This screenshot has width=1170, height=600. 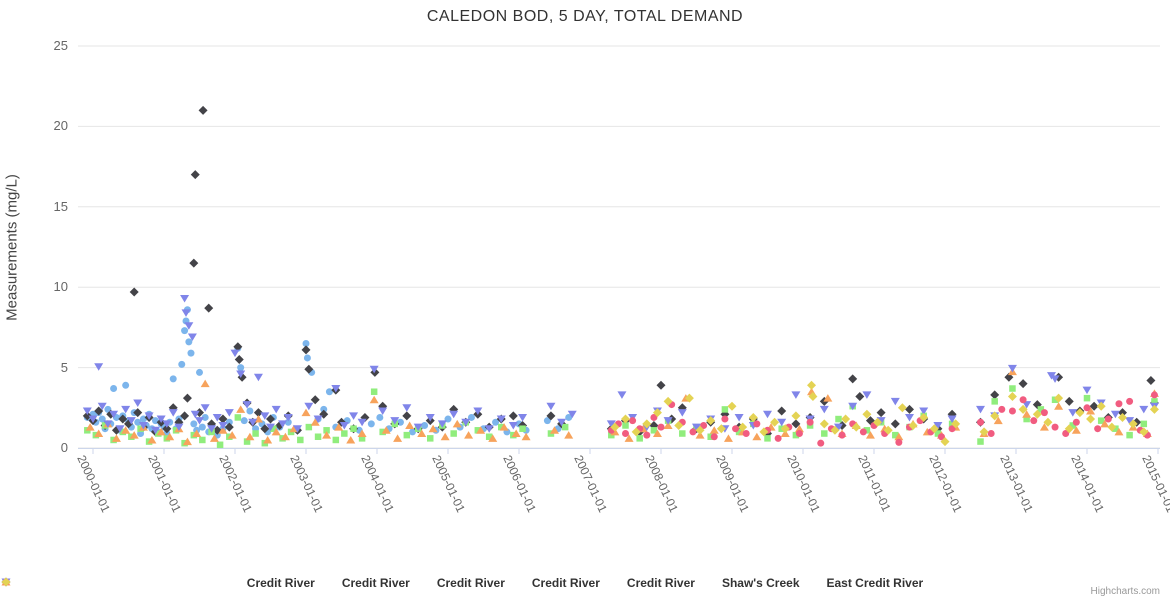 I want to click on legend-item-6: East Credit River, so click(x=462, y=583).